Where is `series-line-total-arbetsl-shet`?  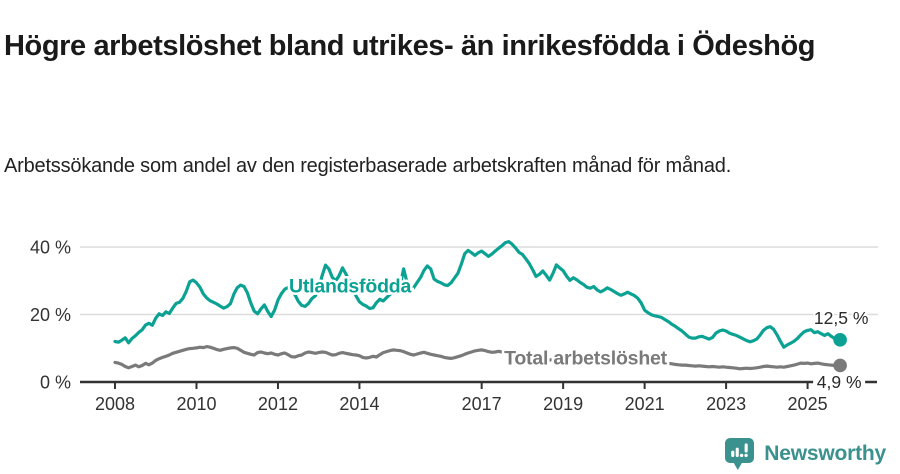 series-line-total-arbetsl-shet is located at coordinates (476, 357).